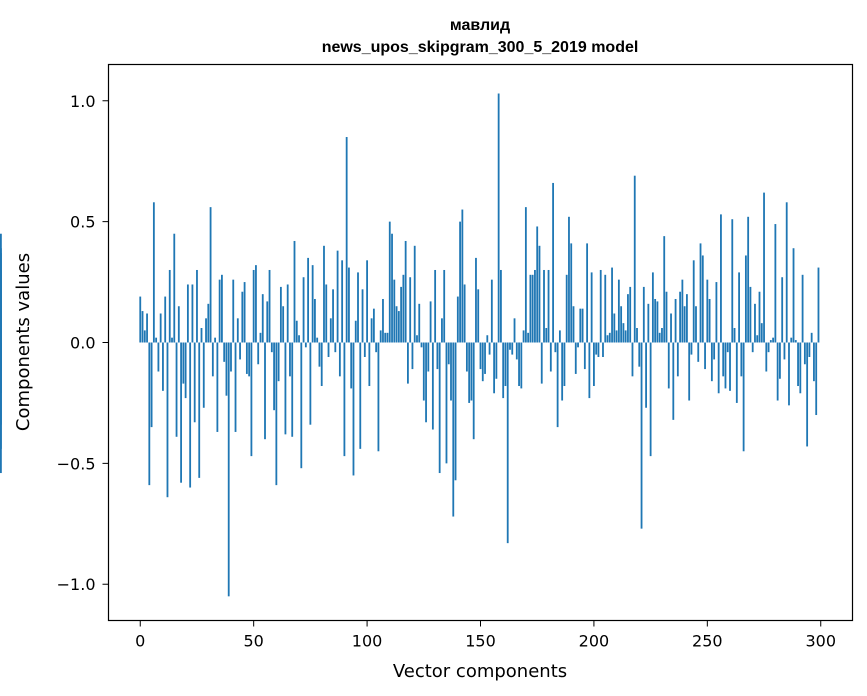  Describe the element at coordinates (82, 343) in the screenshot. I see `y-tick-label-2: 0.0` at that location.